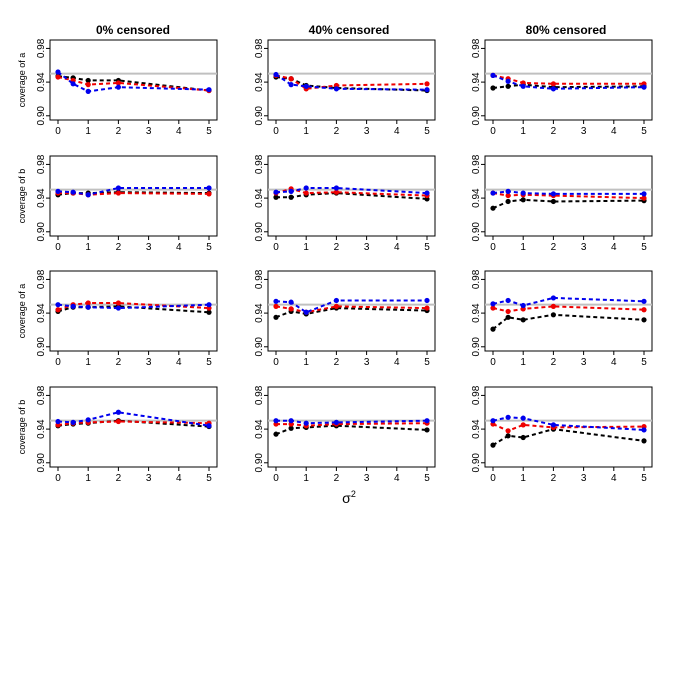  Describe the element at coordinates (22, 311) in the screenshot. I see `y-axis-label: coverage of a` at that location.